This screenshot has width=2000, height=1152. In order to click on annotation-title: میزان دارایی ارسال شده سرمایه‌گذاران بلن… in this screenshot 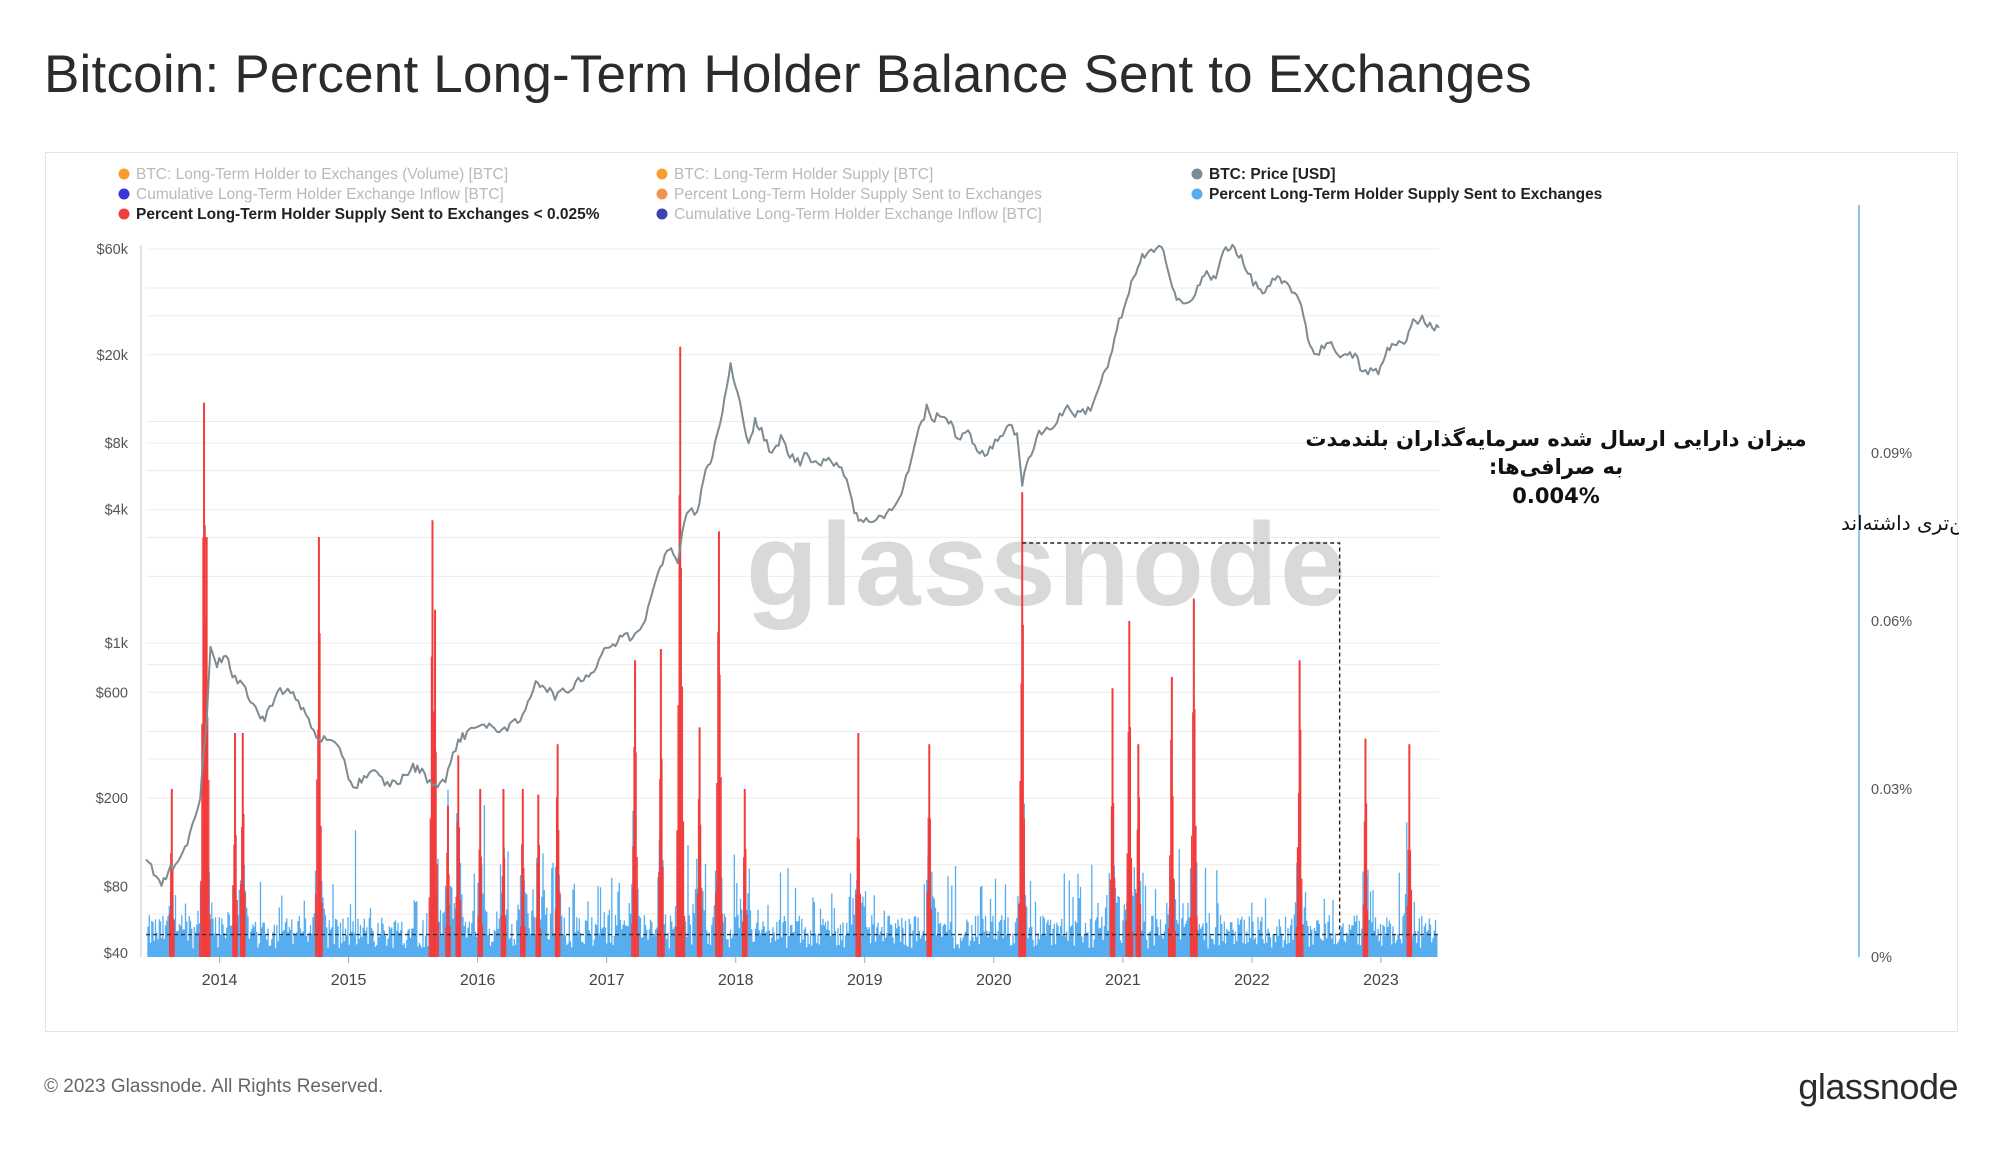, I will do `click(1555, 438)`.